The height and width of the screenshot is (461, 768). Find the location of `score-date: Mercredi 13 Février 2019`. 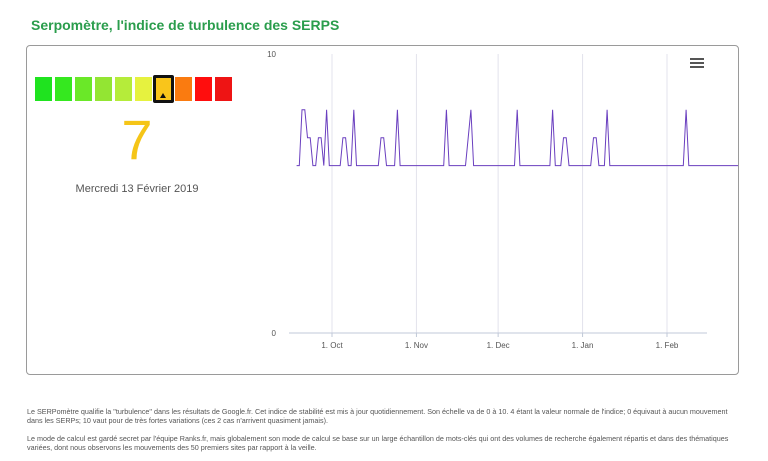

score-date: Mercredi 13 Février 2019 is located at coordinates (137, 189).